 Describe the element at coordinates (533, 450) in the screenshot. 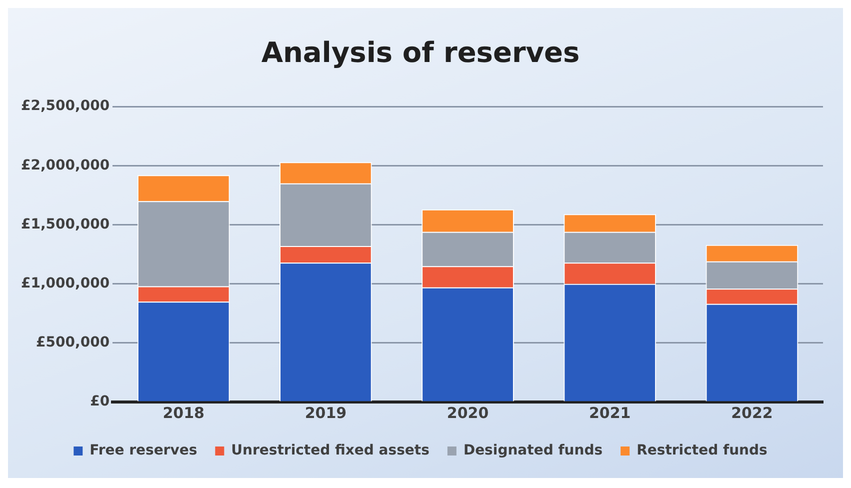

I see `legend-label: Designated funds` at that location.